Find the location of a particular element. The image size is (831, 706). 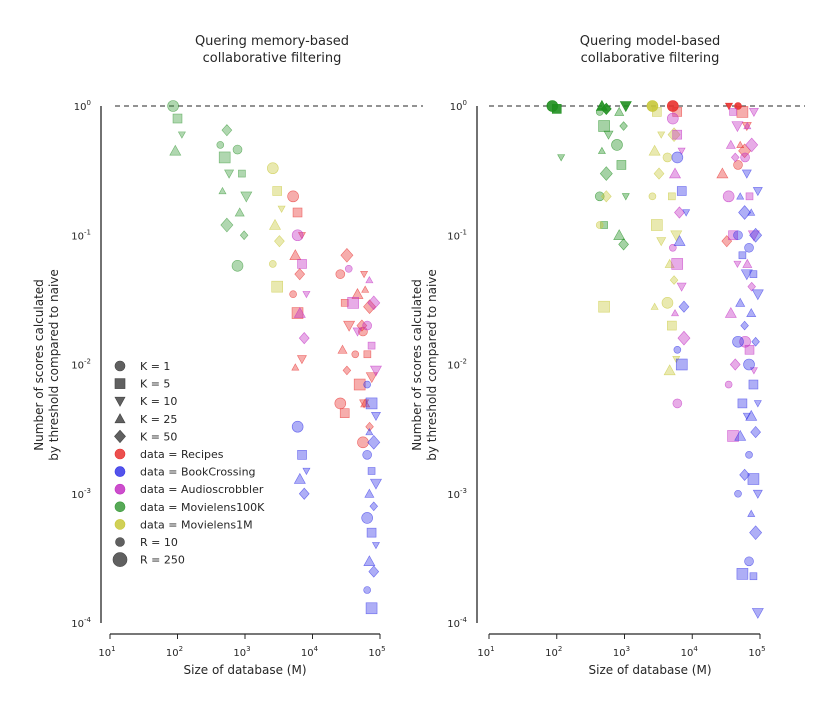

legend-label: R = 10 is located at coordinates (159, 542).